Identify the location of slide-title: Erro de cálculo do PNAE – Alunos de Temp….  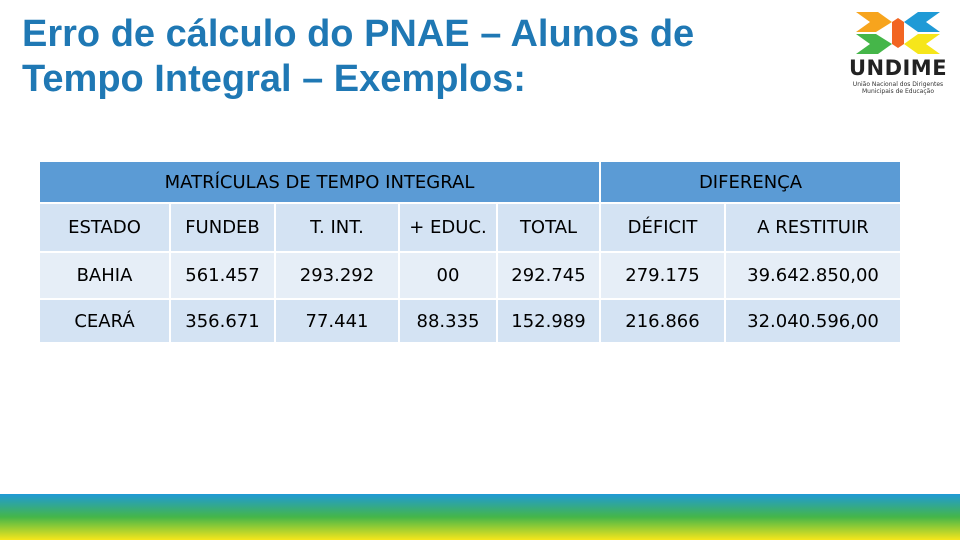
(422, 57).